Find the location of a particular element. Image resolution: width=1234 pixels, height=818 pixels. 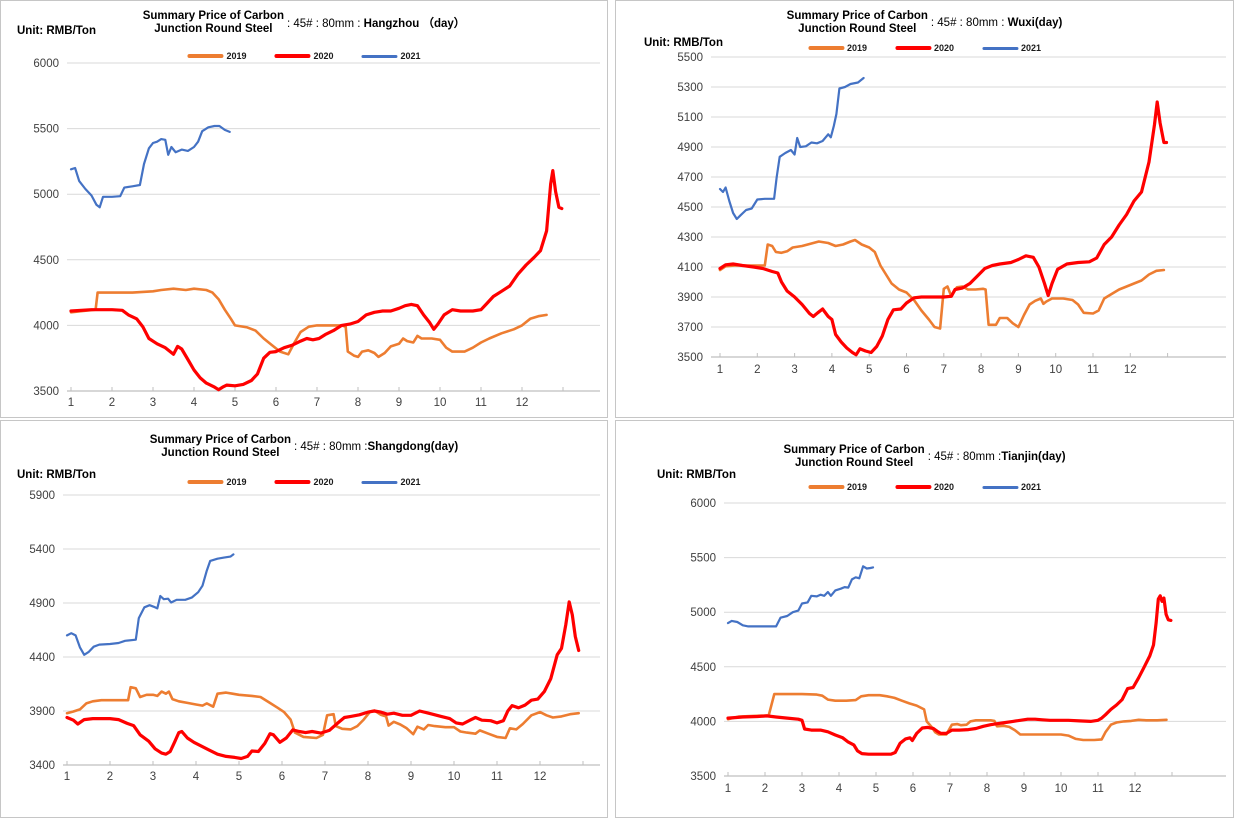

title-suffix: : 45# : 80mm :Tianjin(day) is located at coordinates (997, 457).